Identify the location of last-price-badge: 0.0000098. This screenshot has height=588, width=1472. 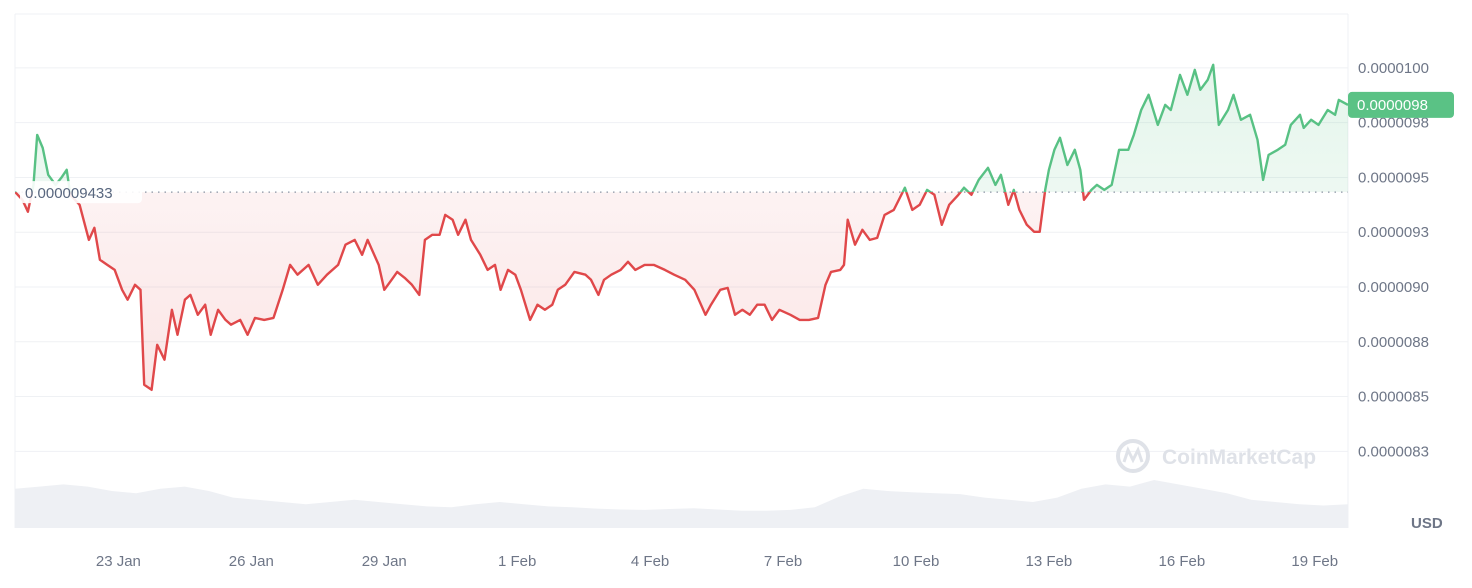
(1401, 104).